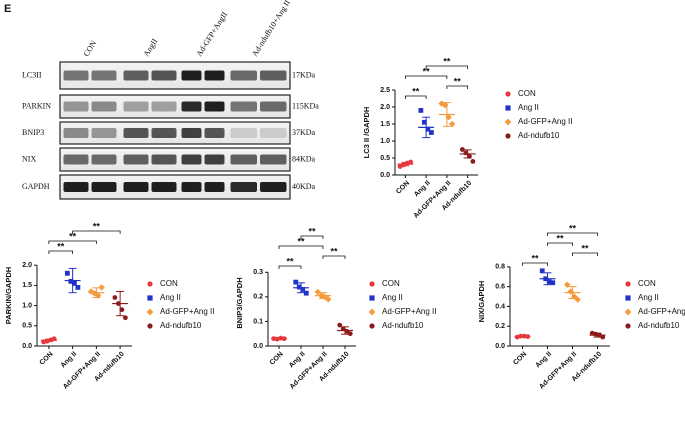 Image resolution: width=685 pixels, height=423 pixels. I want to click on y-tick-label: 2.5, so click(385, 90).